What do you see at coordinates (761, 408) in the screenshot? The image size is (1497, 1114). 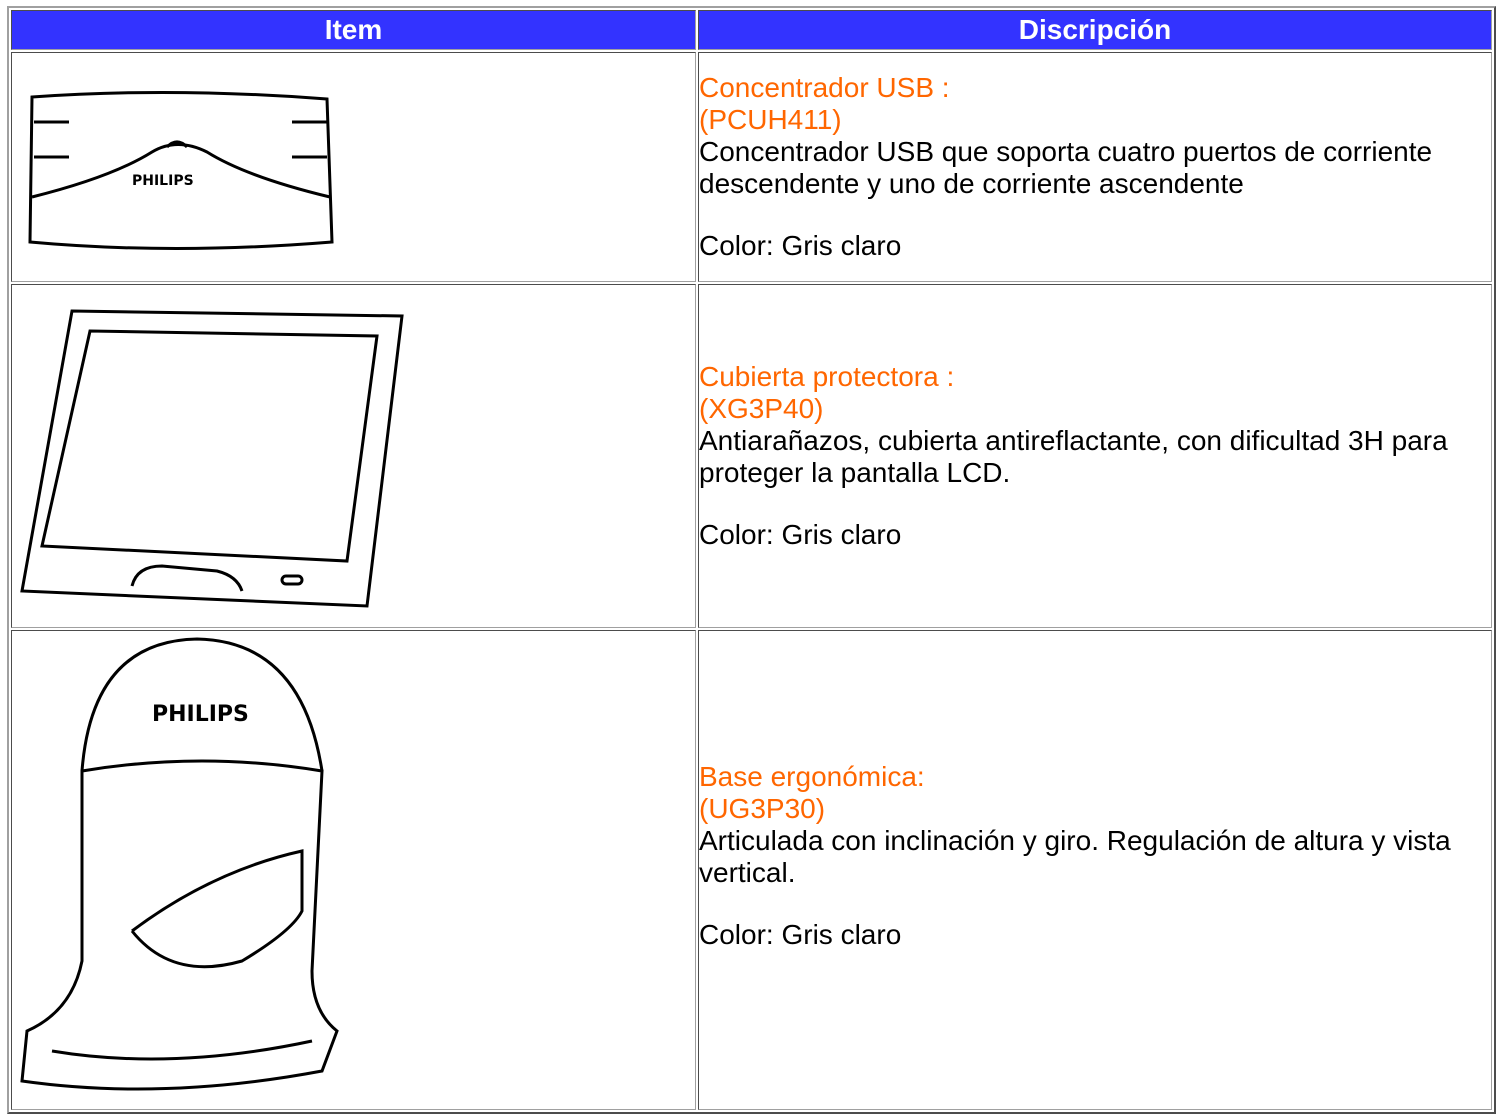 I see `item-code: (XG3P40)` at bounding box center [761, 408].